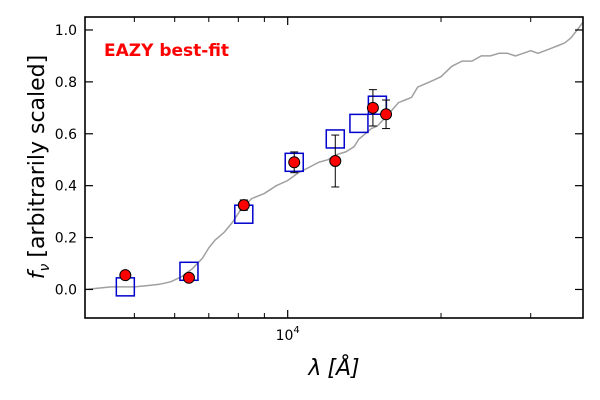 Image resolution: width=600 pixels, height=400 pixels. Describe the element at coordinates (66, 135) in the screenshot. I see `y-tick-label: 0.6` at that location.